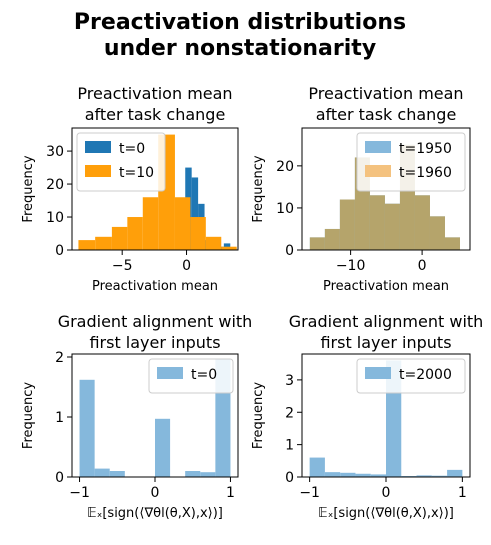  I want to click on x-tick-label: −10, so click(351, 266).